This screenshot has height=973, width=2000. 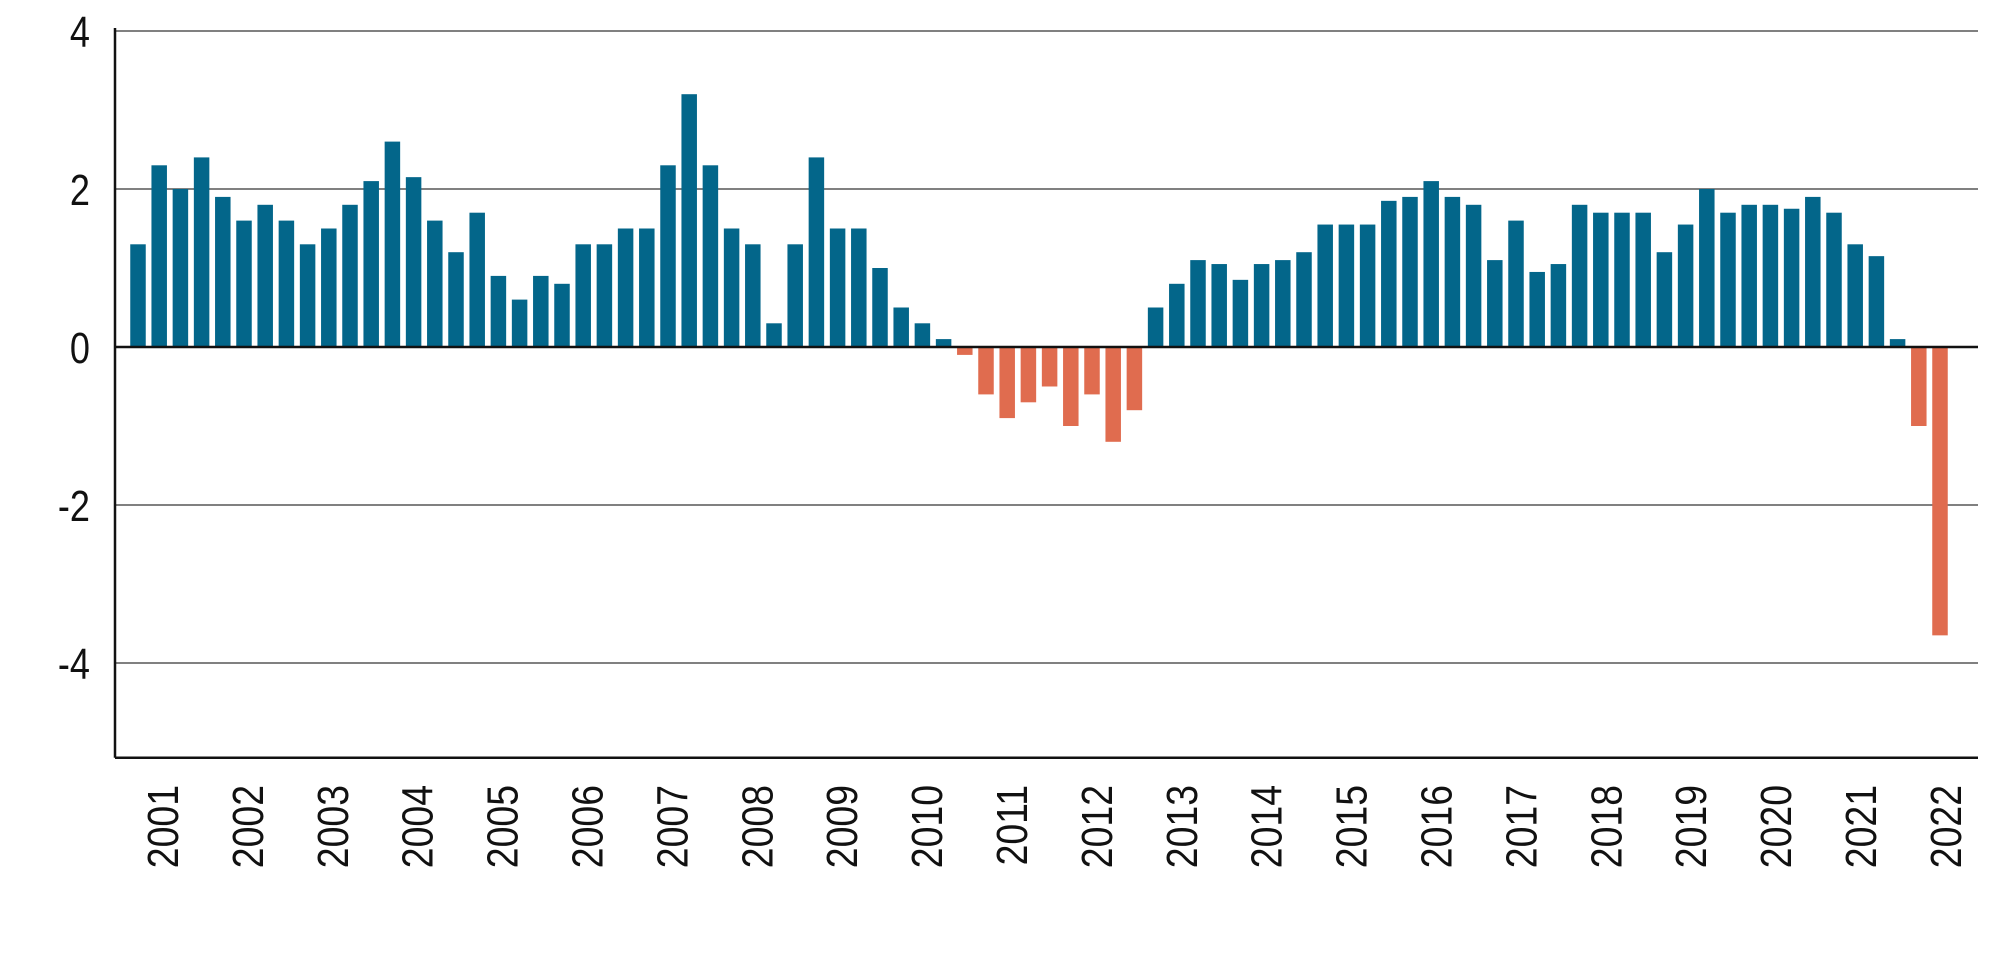 I want to click on x-tick-label: 2021, so click(x=1861, y=826).